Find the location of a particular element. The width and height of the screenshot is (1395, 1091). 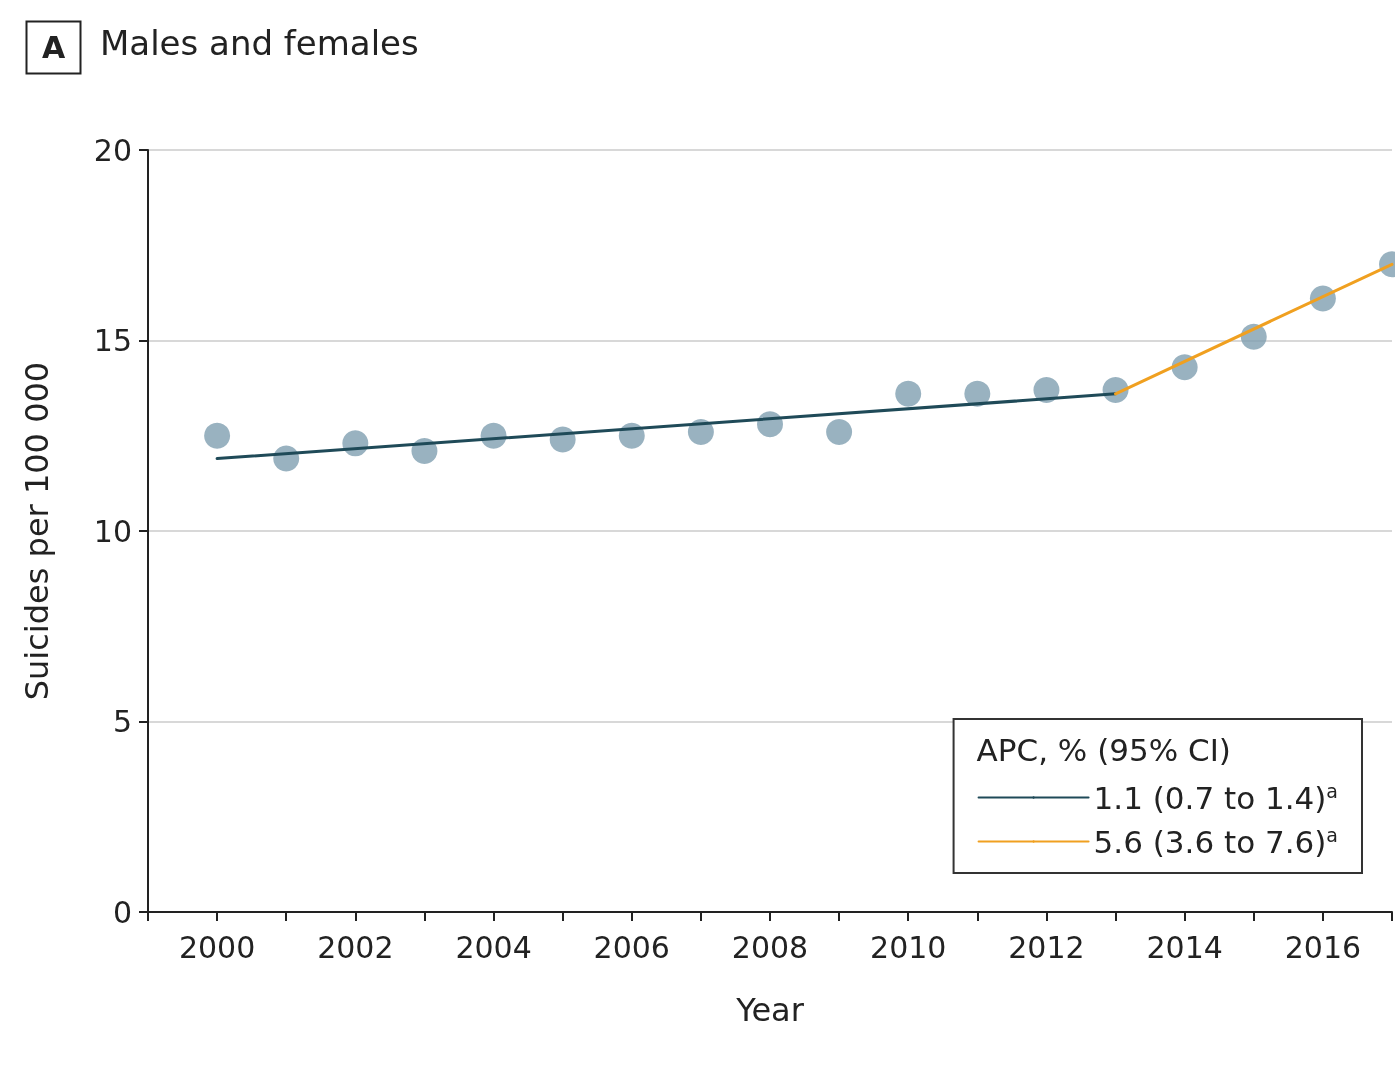

y-tick-label: 20 is located at coordinates (112, 150).